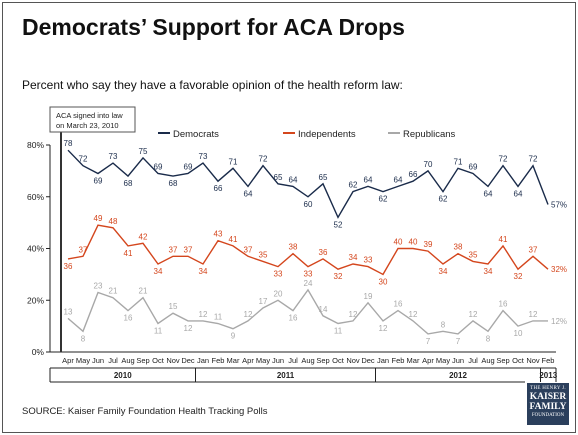  Describe the element at coordinates (458, 161) in the screenshot. I see `data-label-democrats: 71` at that location.